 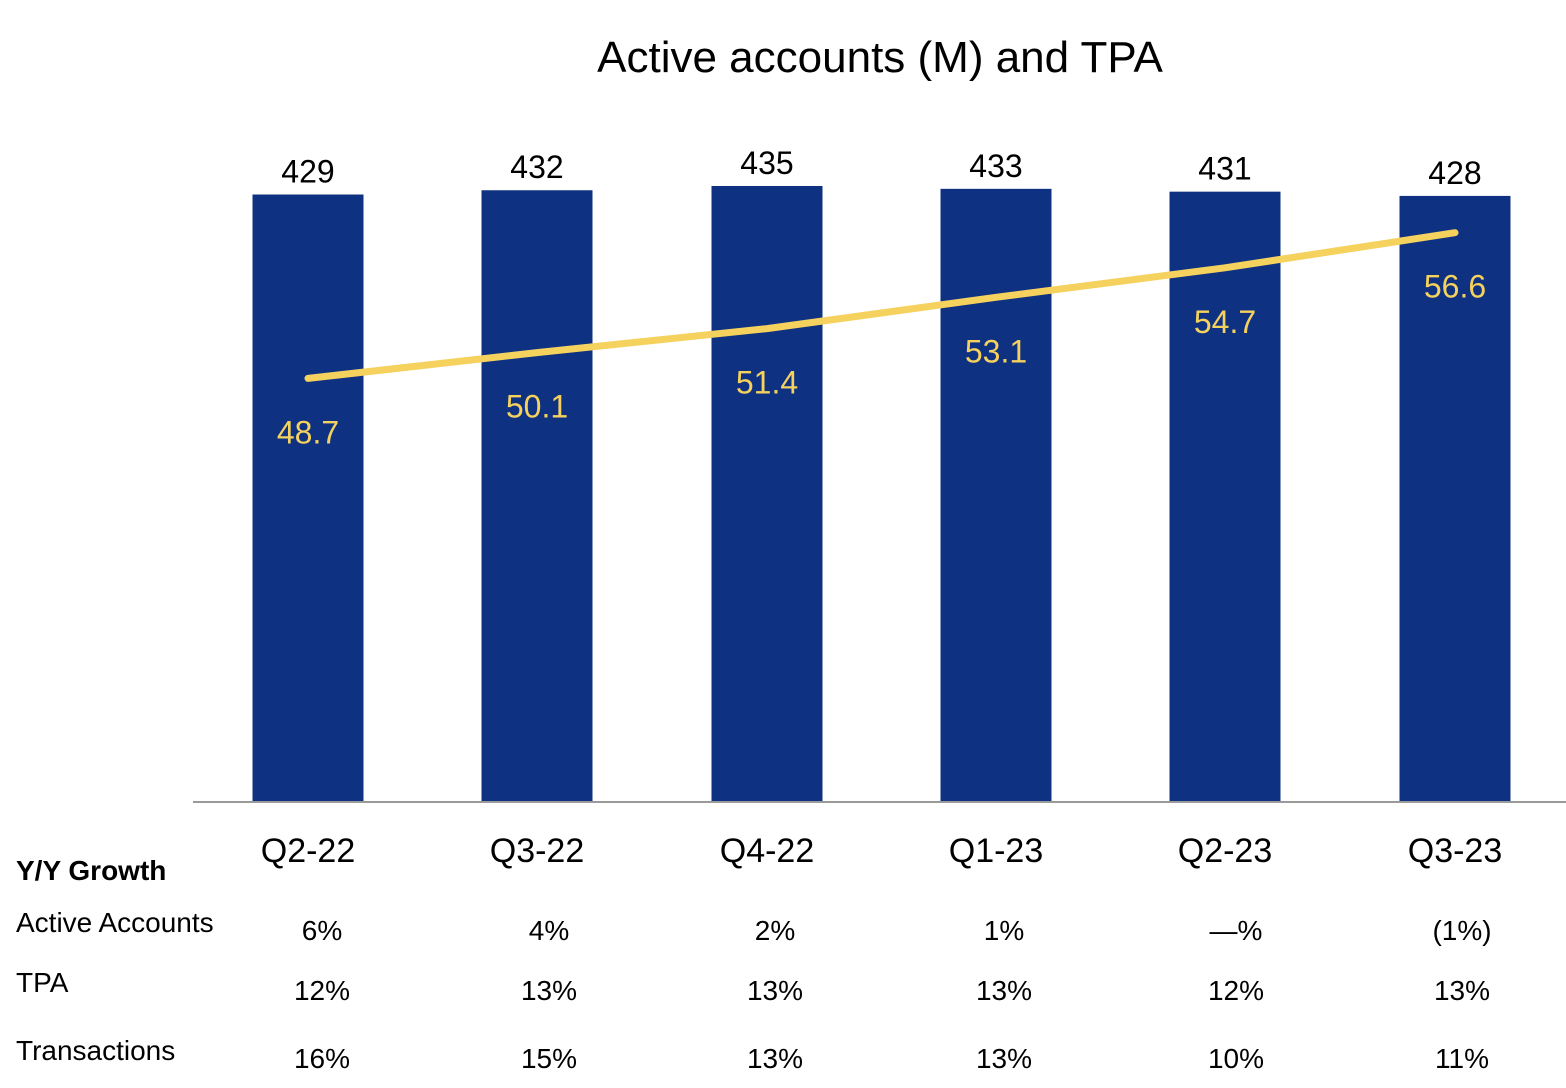 I want to click on tpa-line, so click(x=881, y=305).